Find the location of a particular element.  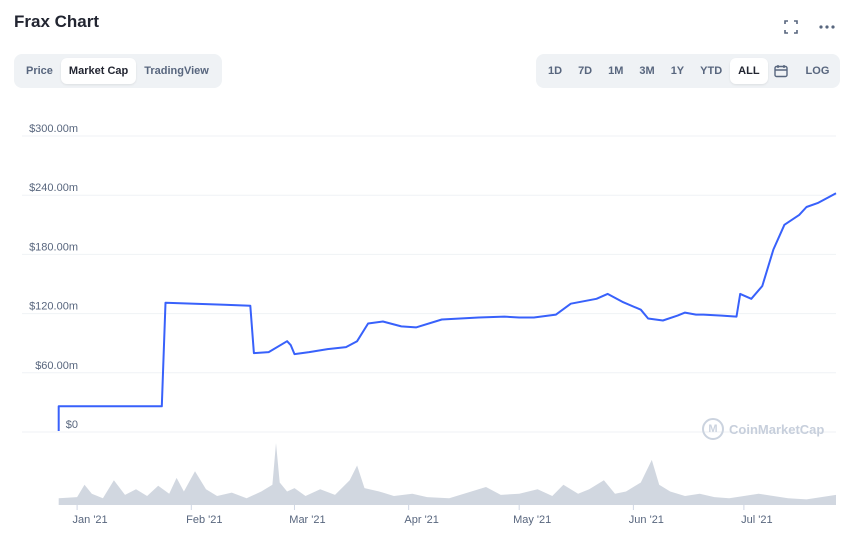

more-glyph is located at coordinates (827, 27).